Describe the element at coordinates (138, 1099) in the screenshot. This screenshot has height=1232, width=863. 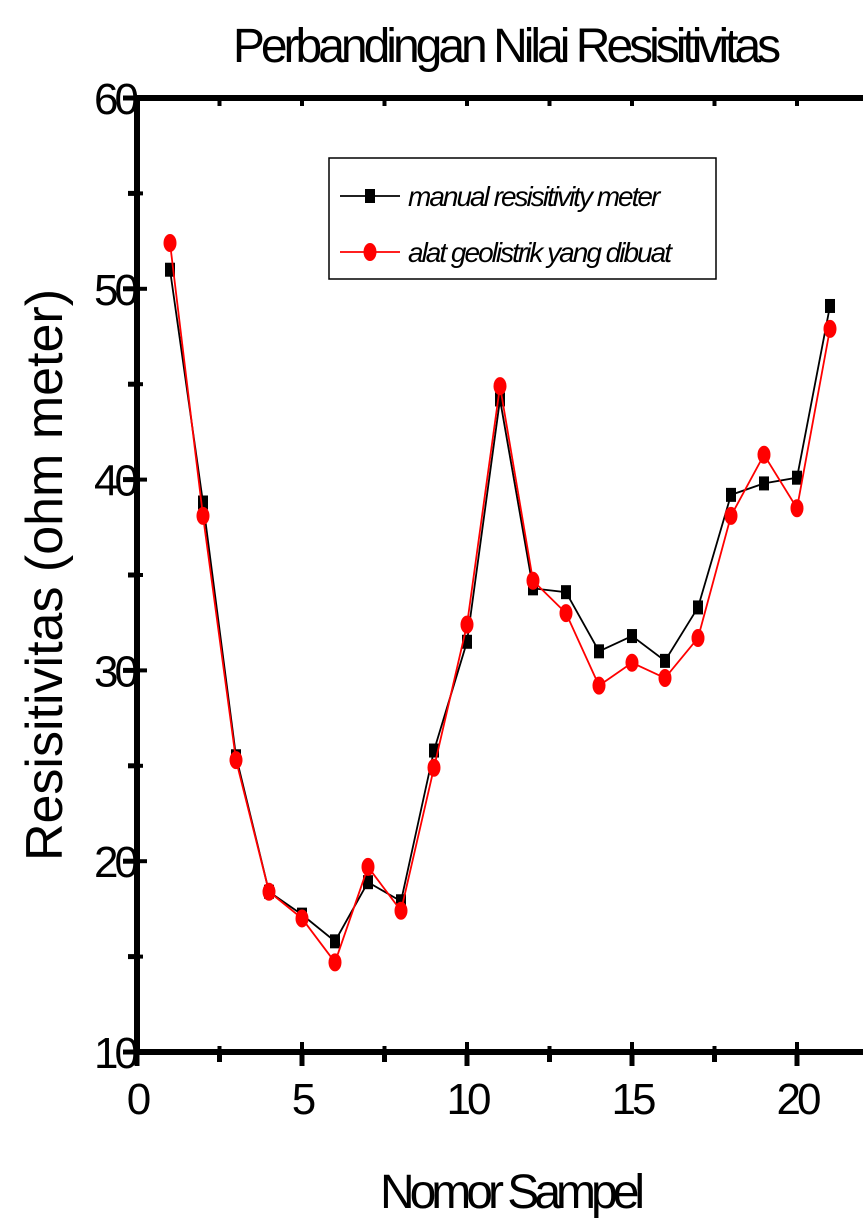
I see `x-tick-label: 0` at that location.